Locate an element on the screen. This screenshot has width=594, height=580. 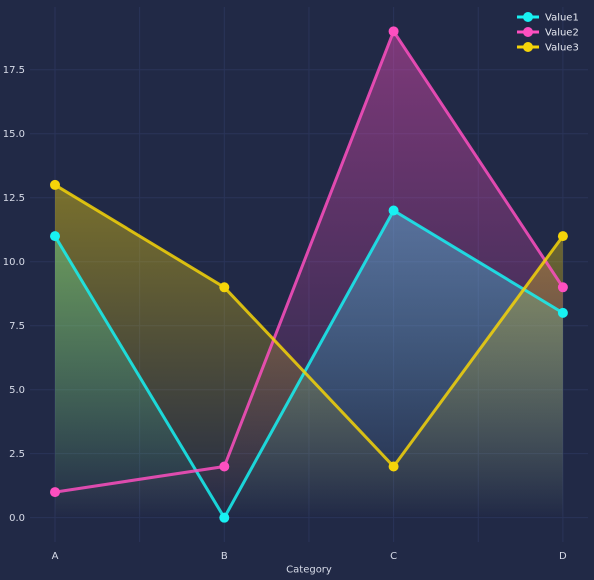
legend-entry-value1: Value1 is located at coordinates (548, 18).